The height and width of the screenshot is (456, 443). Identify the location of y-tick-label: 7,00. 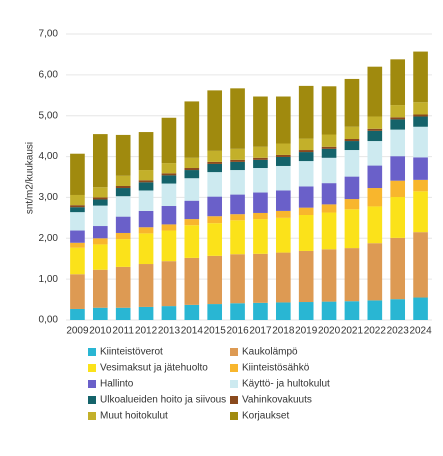
(49, 34).